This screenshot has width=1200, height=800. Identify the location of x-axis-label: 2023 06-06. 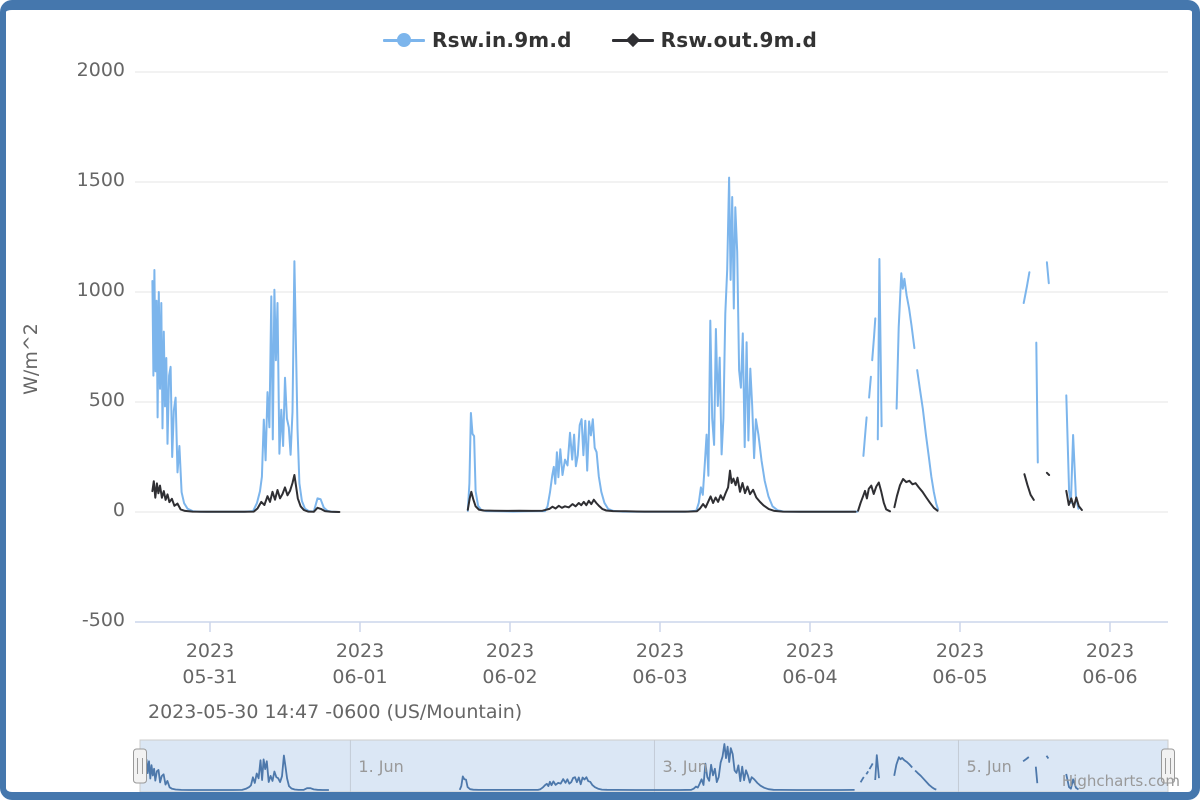
(1110, 664).